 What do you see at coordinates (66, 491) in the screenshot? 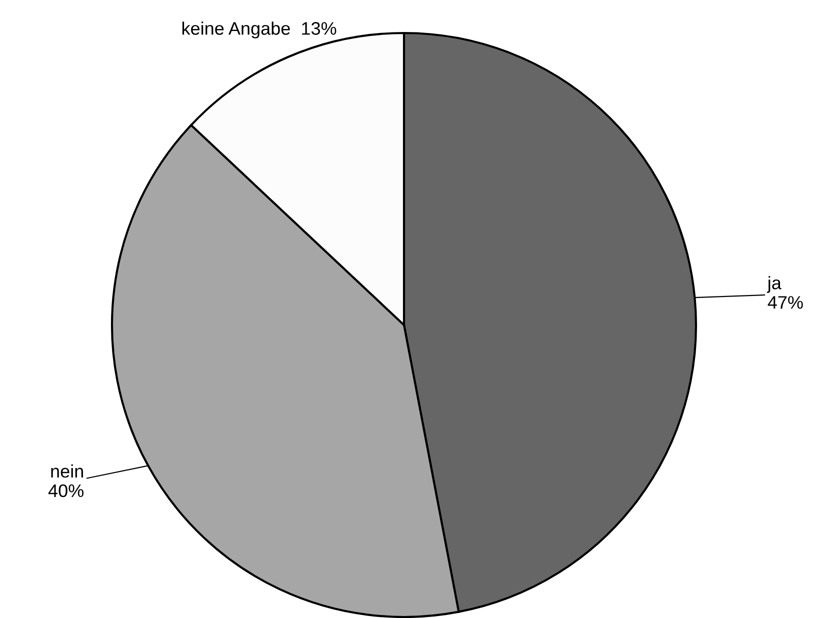
I see `data-label: 40%` at bounding box center [66, 491].